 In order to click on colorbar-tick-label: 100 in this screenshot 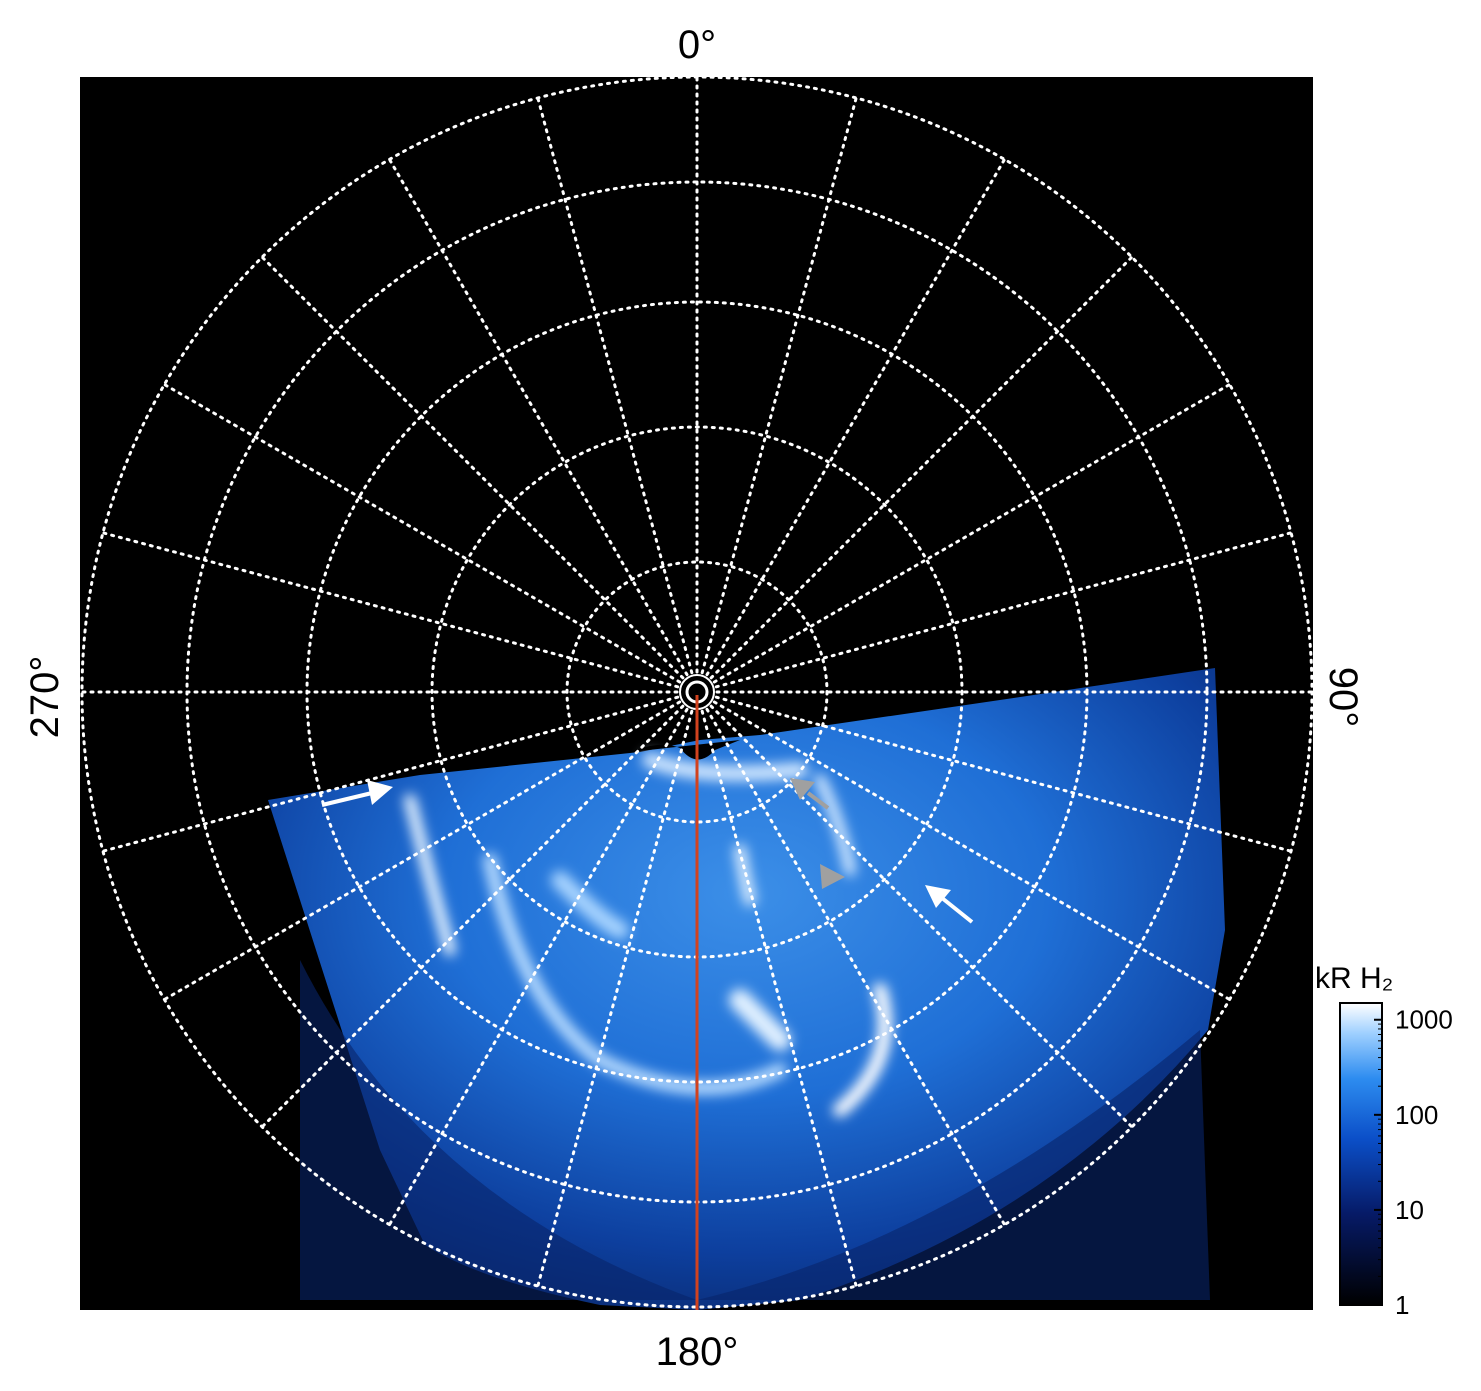, I will do `click(1416, 1115)`.